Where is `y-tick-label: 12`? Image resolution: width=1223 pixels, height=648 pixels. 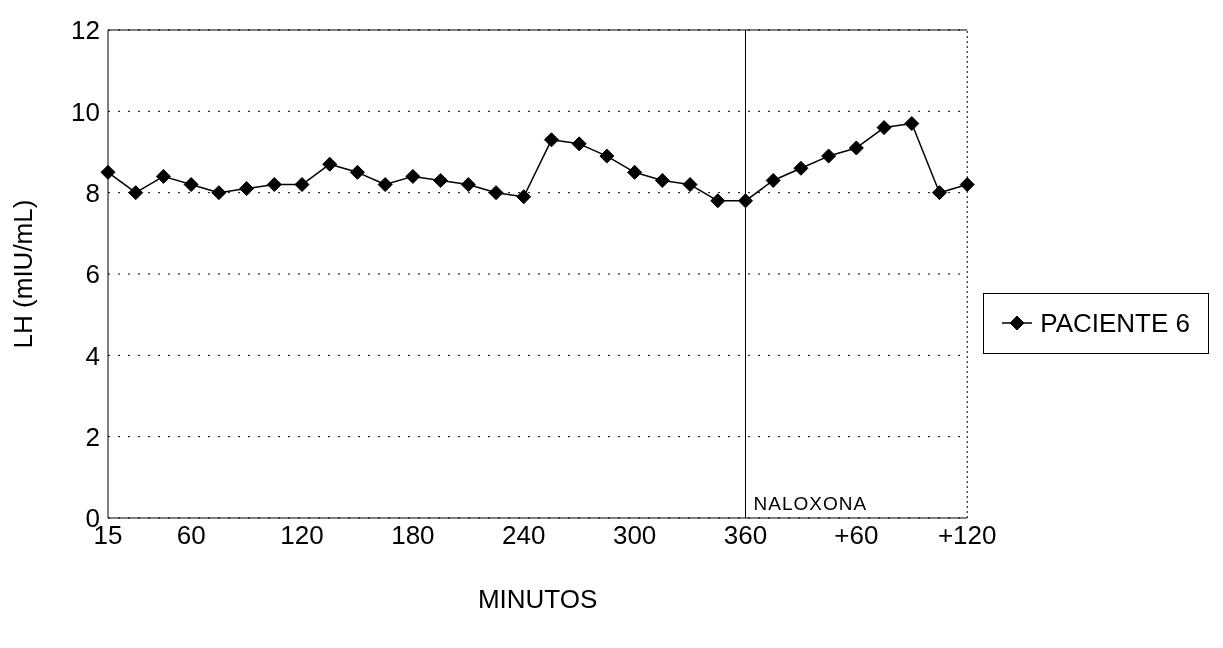
y-tick-label: 12 is located at coordinates (85, 30).